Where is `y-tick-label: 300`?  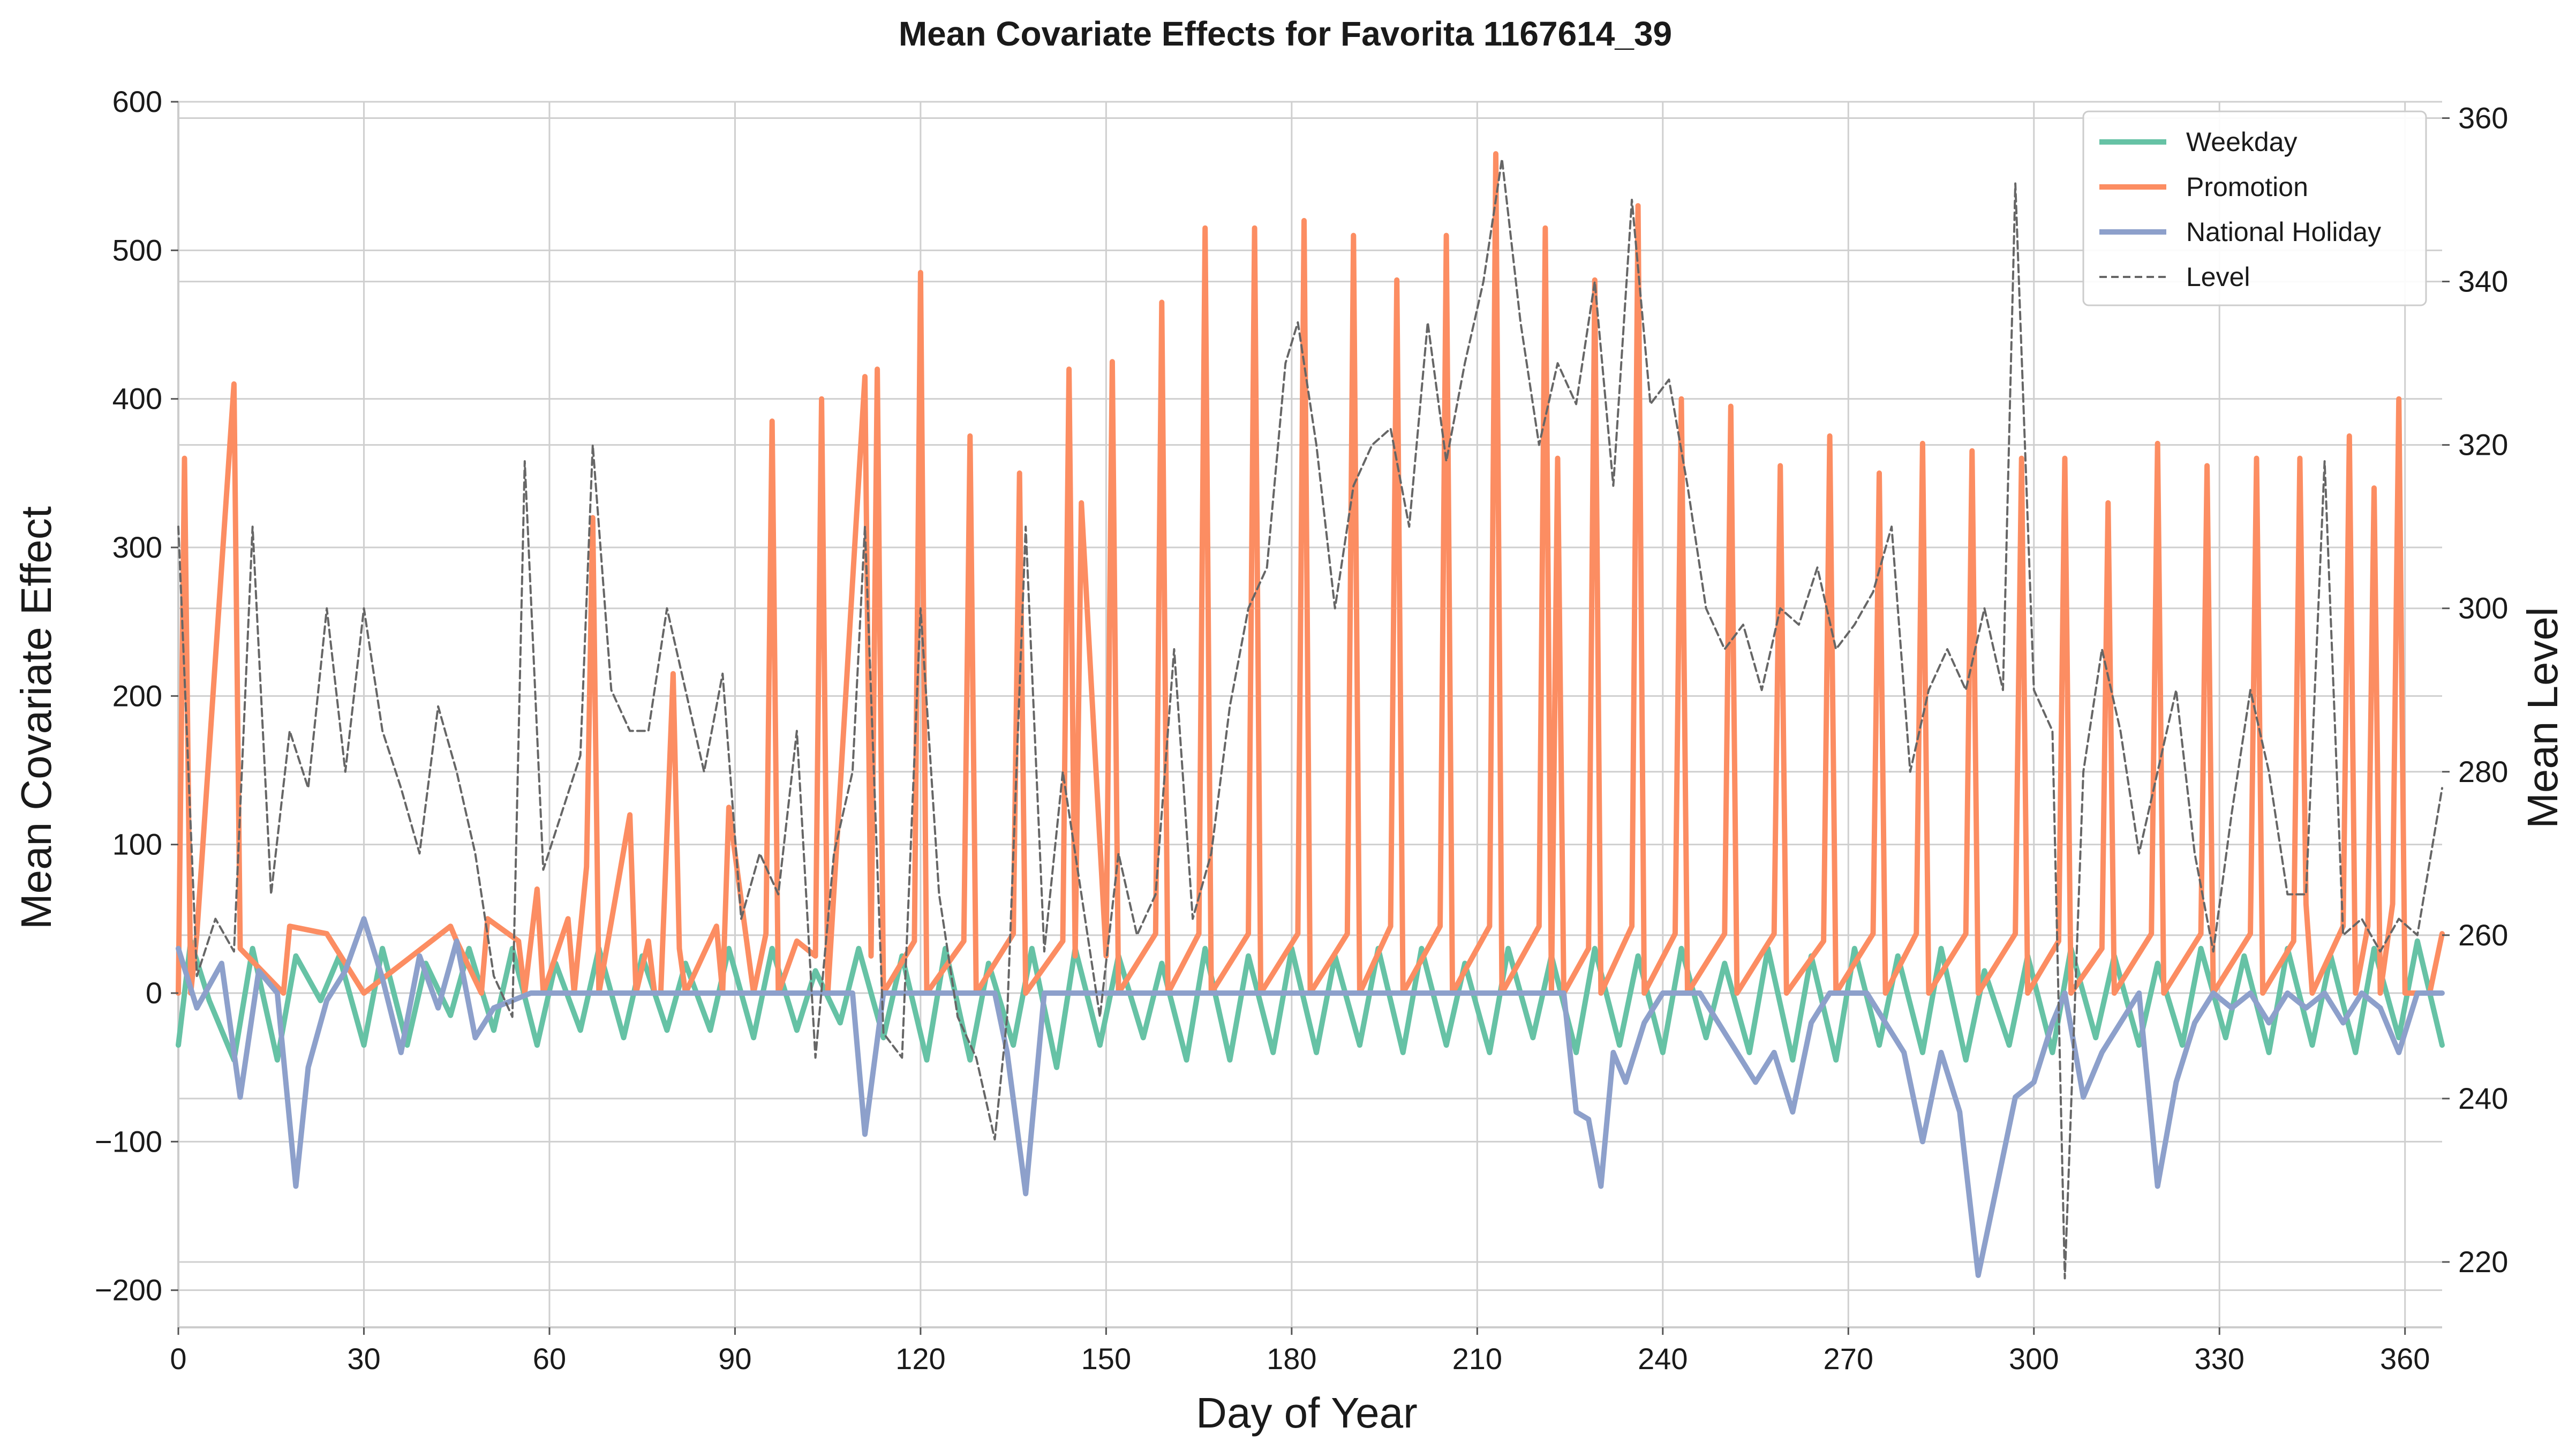 y-tick-label: 300 is located at coordinates (137, 547).